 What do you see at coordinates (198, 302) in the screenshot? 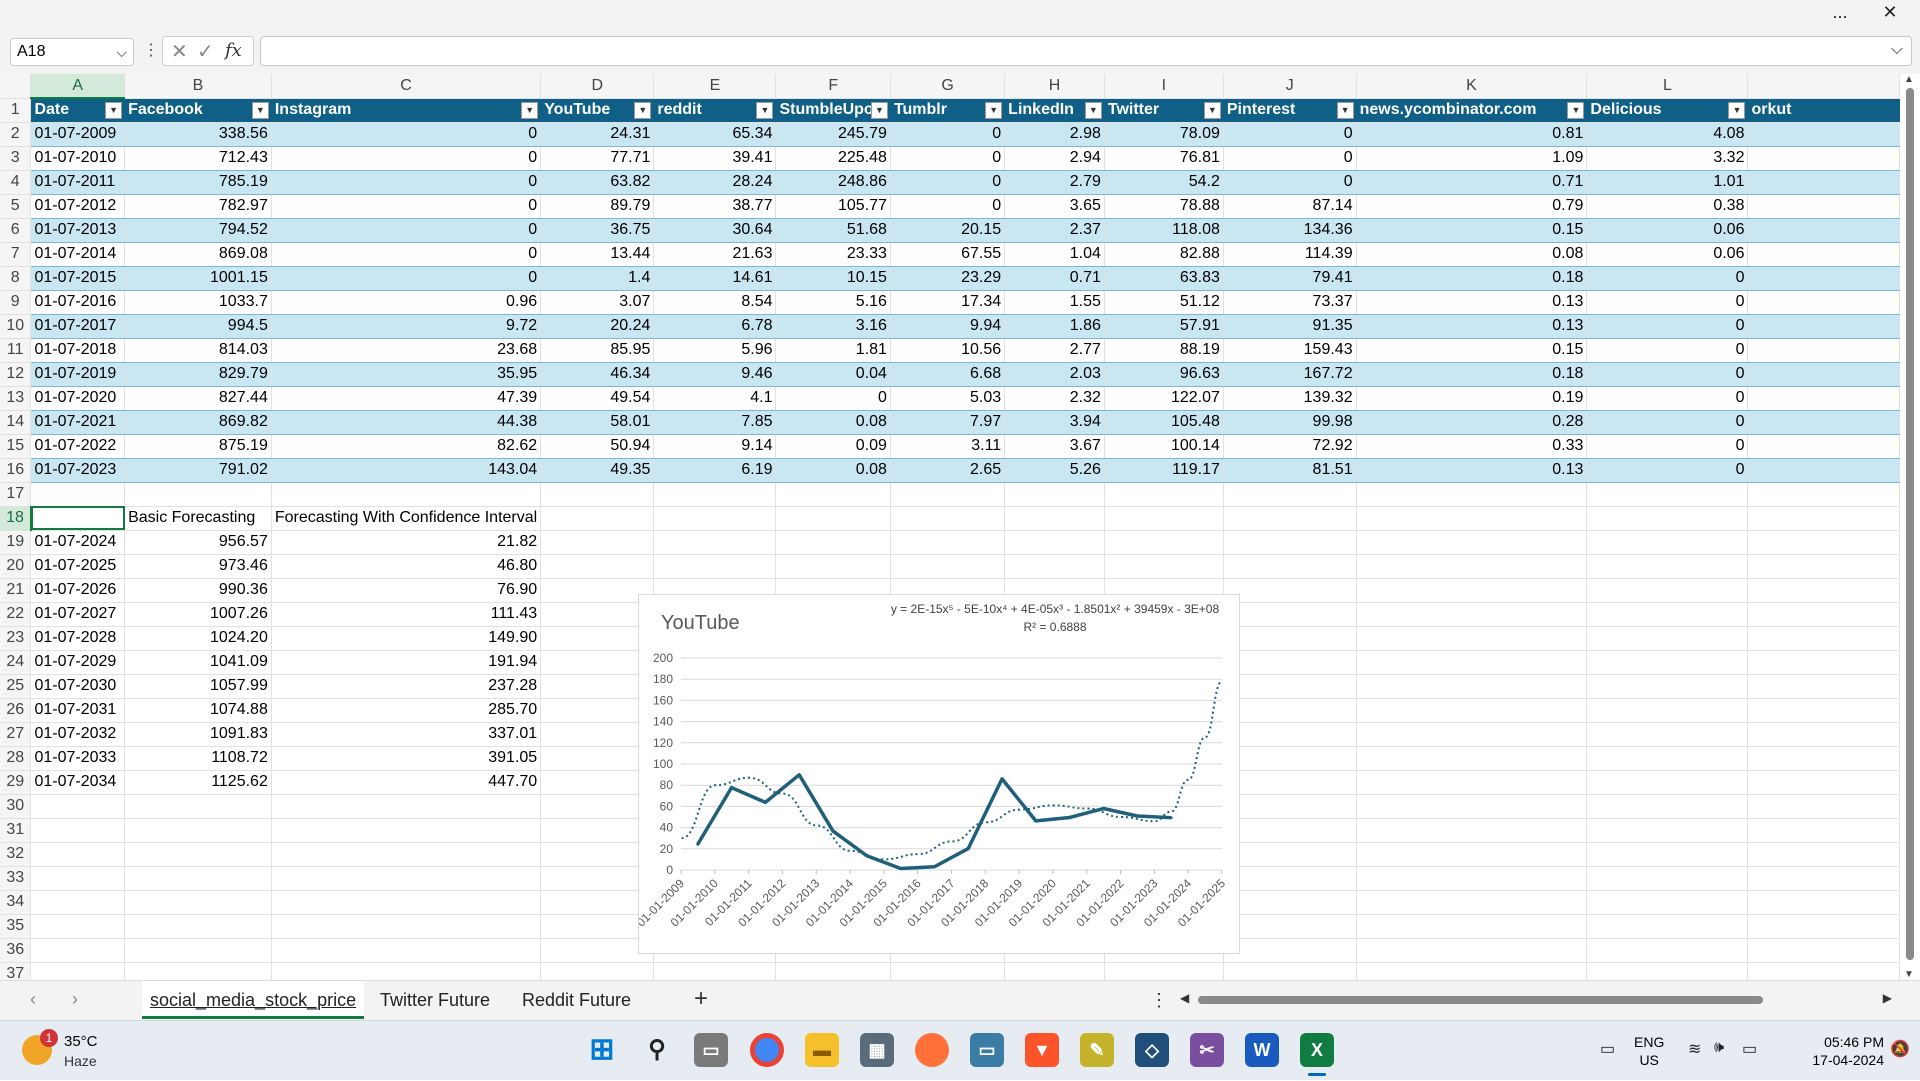
I see `value-cell: 1033.7` at bounding box center [198, 302].